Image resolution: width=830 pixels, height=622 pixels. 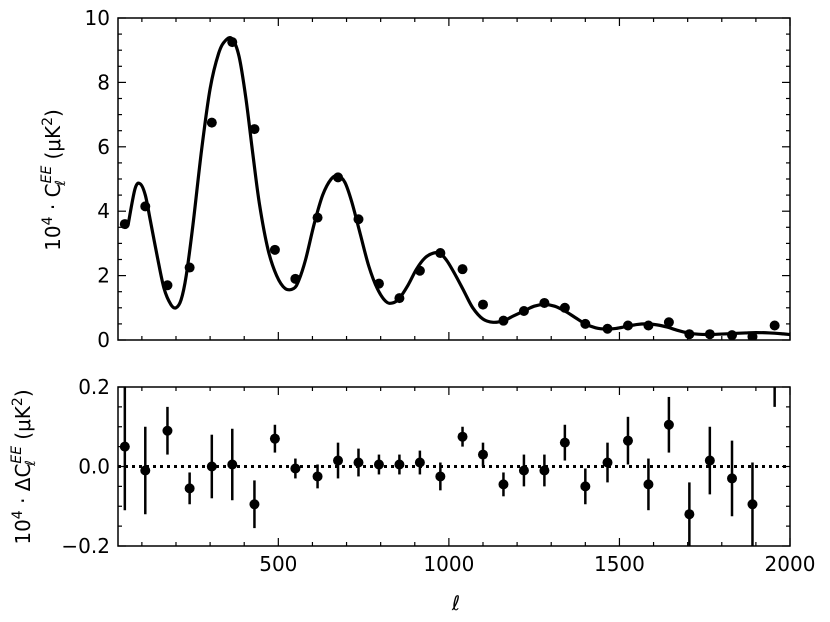 I want to click on y-tick-label: 6, so click(x=103, y=147).